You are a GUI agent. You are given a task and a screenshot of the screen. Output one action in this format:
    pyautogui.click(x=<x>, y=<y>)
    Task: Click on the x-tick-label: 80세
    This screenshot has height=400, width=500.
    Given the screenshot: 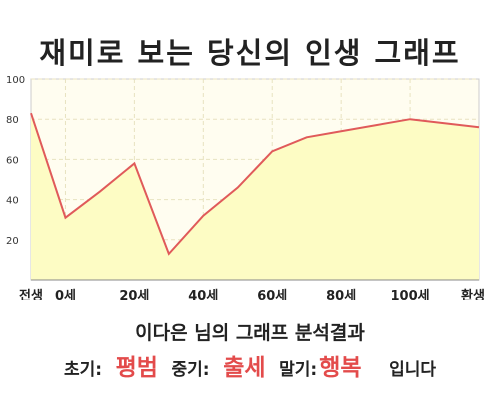 What is the action you would take?
    pyautogui.click(x=341, y=294)
    